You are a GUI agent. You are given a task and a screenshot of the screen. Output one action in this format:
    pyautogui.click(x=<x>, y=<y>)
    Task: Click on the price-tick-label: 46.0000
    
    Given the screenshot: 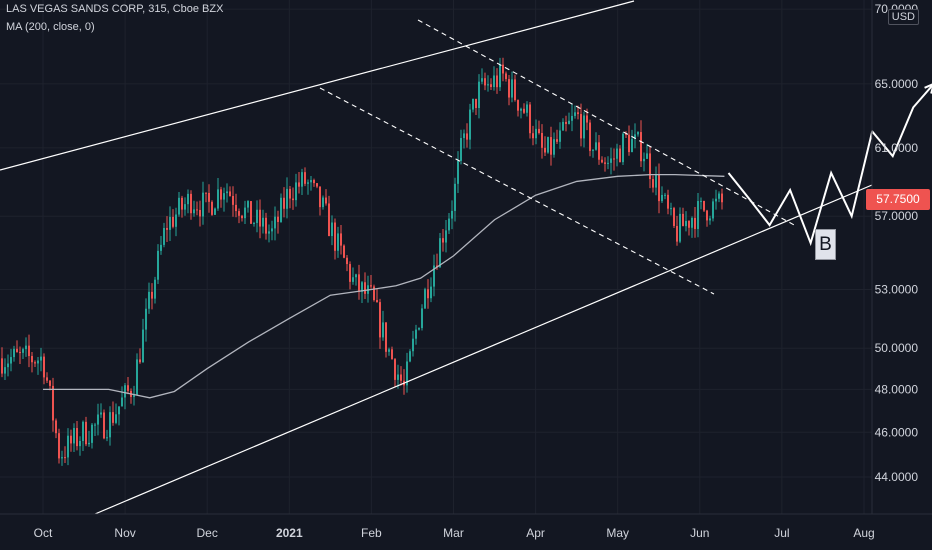 What is the action you would take?
    pyautogui.click(x=897, y=432)
    